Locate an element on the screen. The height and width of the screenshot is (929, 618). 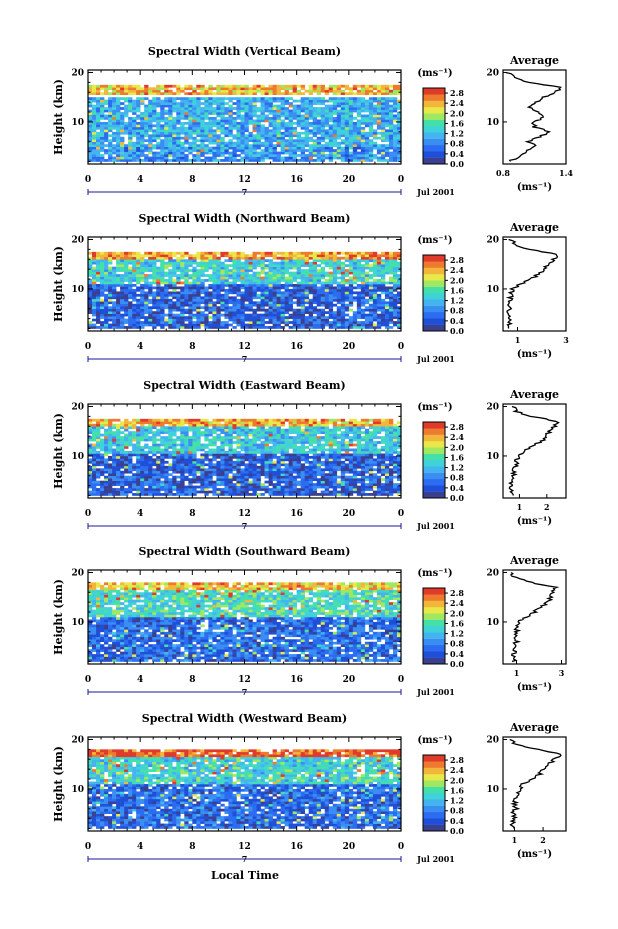
average-unit: (ms⁻¹) is located at coordinates (534, 354).